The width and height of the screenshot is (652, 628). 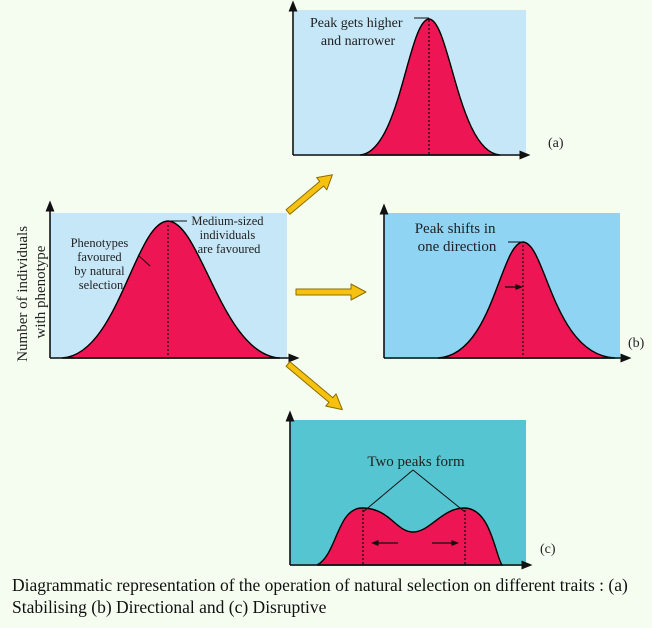 What do you see at coordinates (99, 271) in the screenshot?
I see `original-left-note-line3: by natural` at bounding box center [99, 271].